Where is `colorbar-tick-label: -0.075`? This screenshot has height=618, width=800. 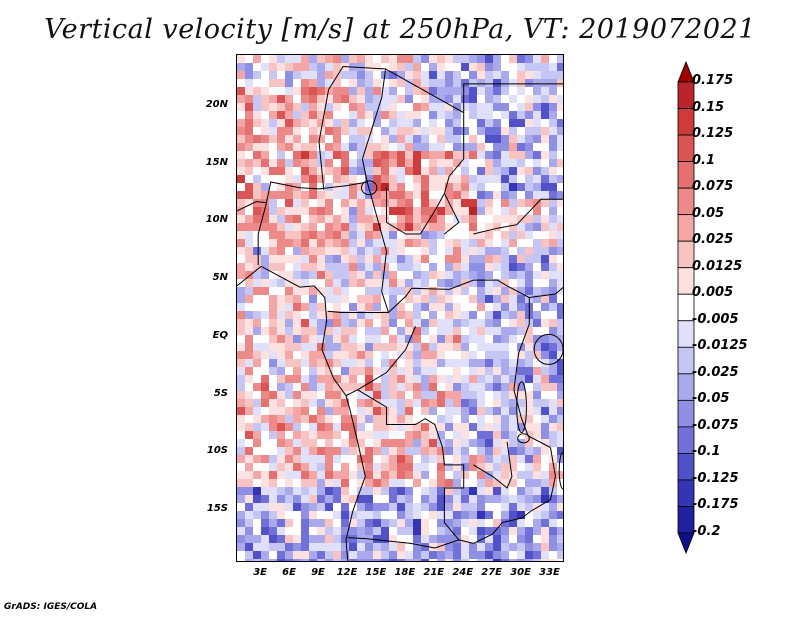
colorbar-tick-label: -0.075 is located at coordinates (715, 425).